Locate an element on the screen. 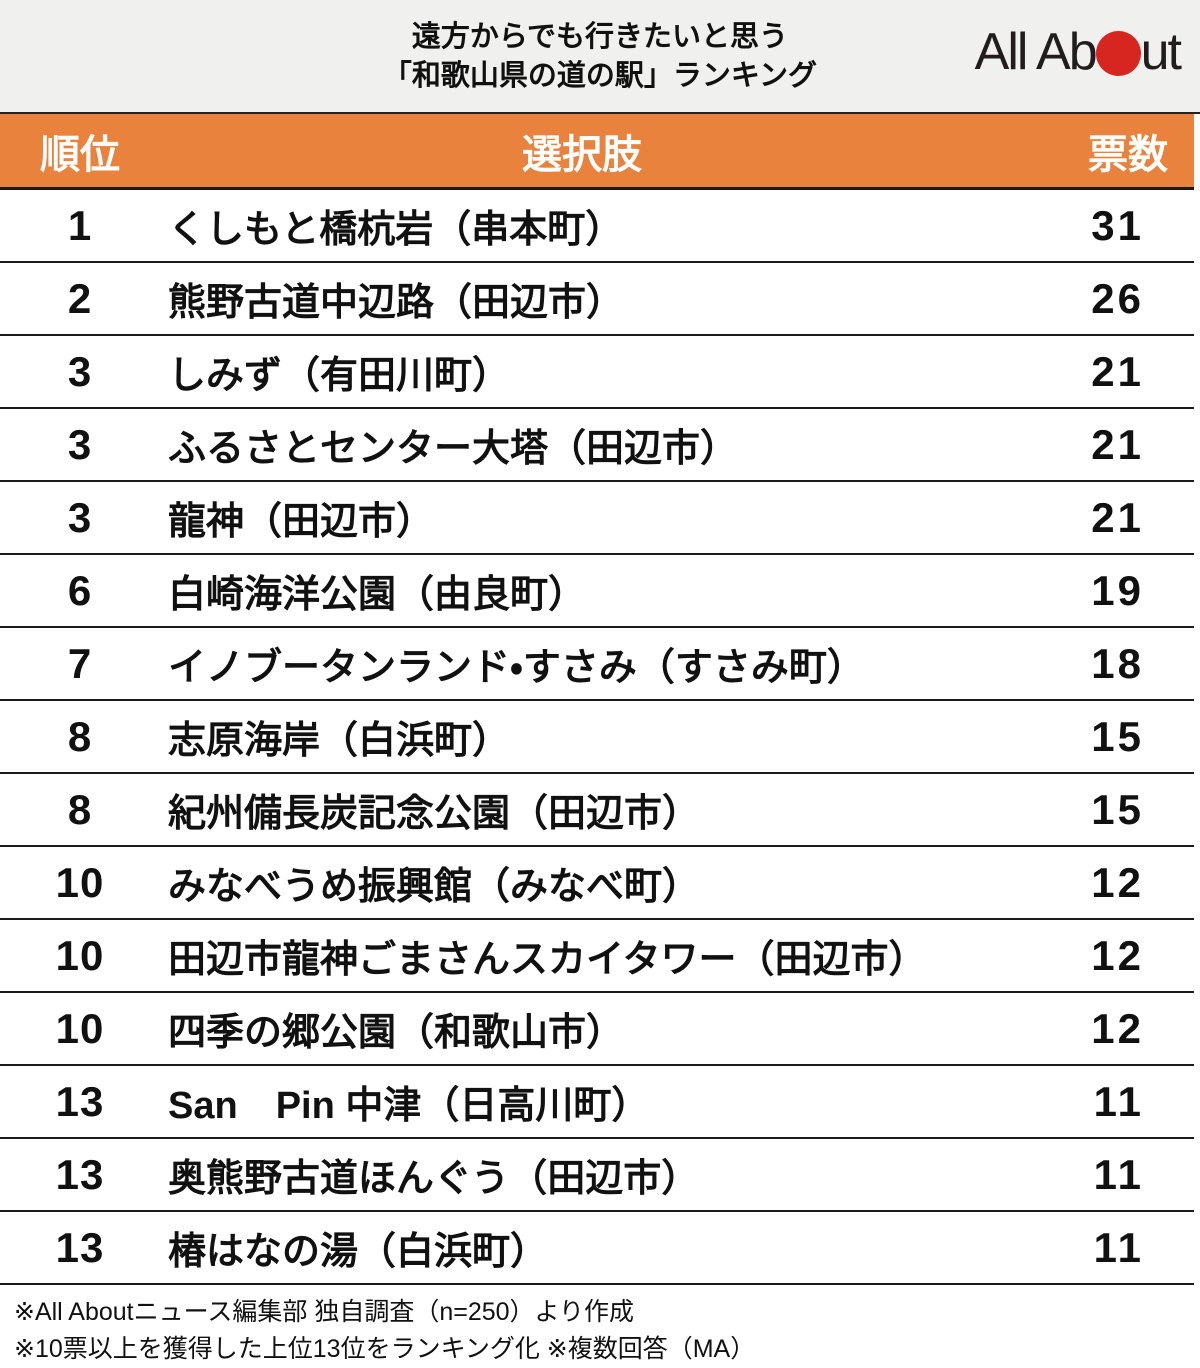 This screenshot has height=1368, width=1200. logo-text-left: All Ab is located at coordinates (1036, 52).